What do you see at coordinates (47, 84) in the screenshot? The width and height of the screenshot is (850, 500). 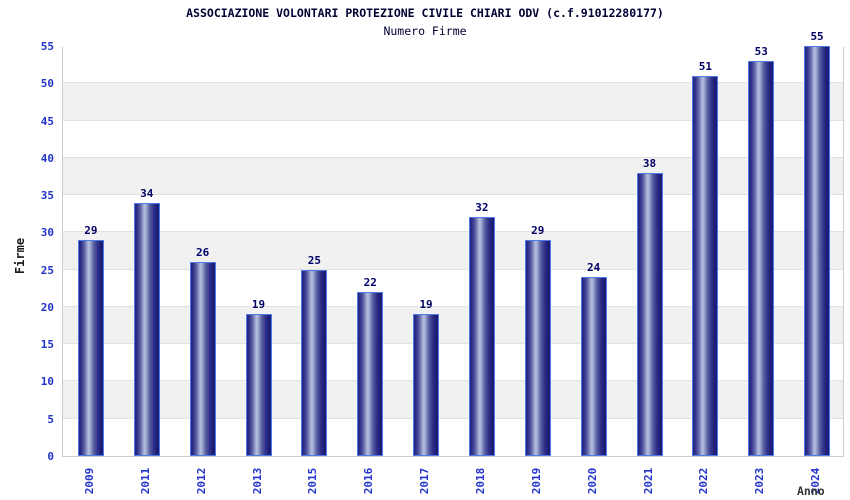 I see `y-tick-label: 50` at bounding box center [47, 84].